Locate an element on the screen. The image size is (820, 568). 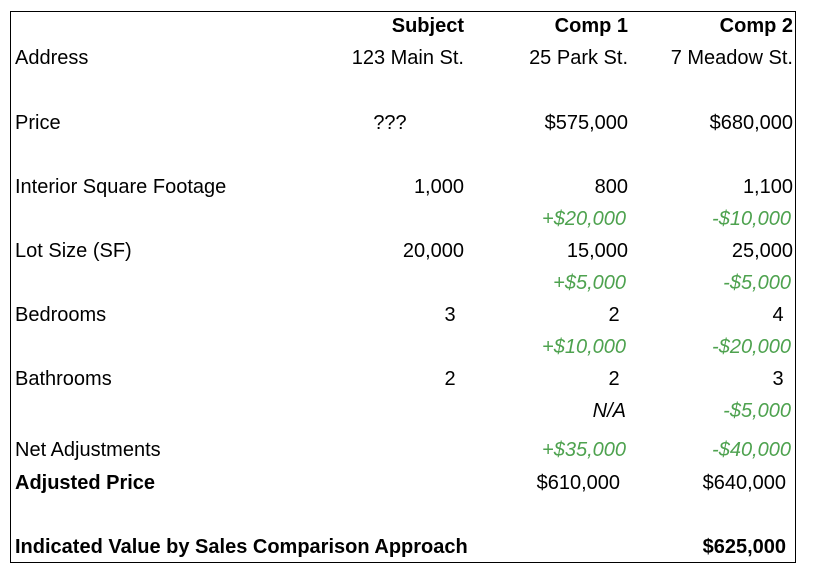
indicated-value: $625,000 is located at coordinates (744, 547).